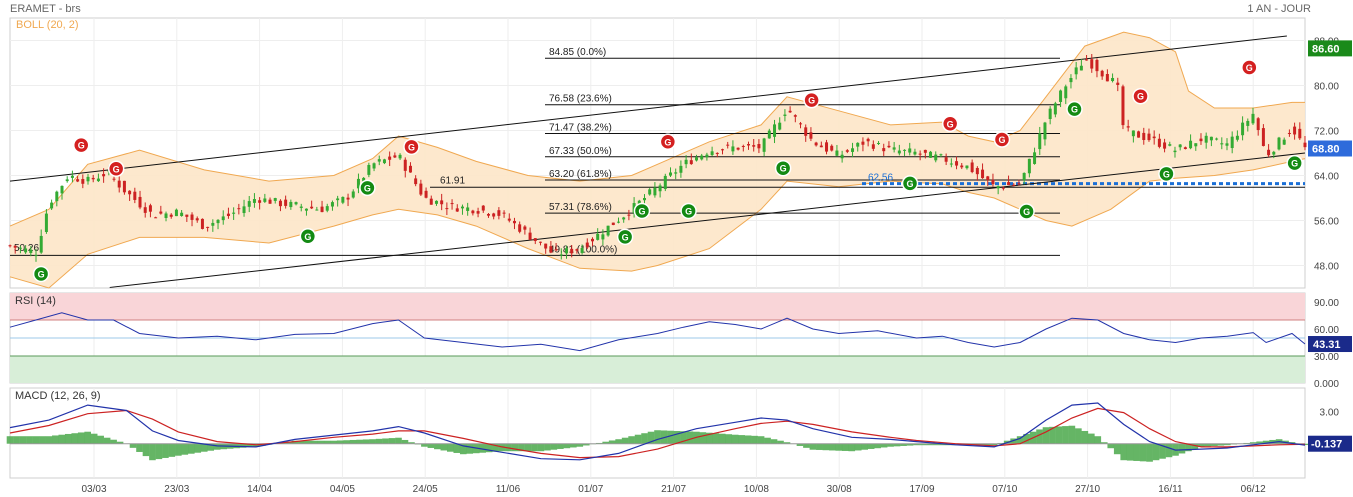  What do you see at coordinates (1326, 384) in the screenshot?
I see `rsi-y-tick-label: 0.000` at bounding box center [1326, 384].